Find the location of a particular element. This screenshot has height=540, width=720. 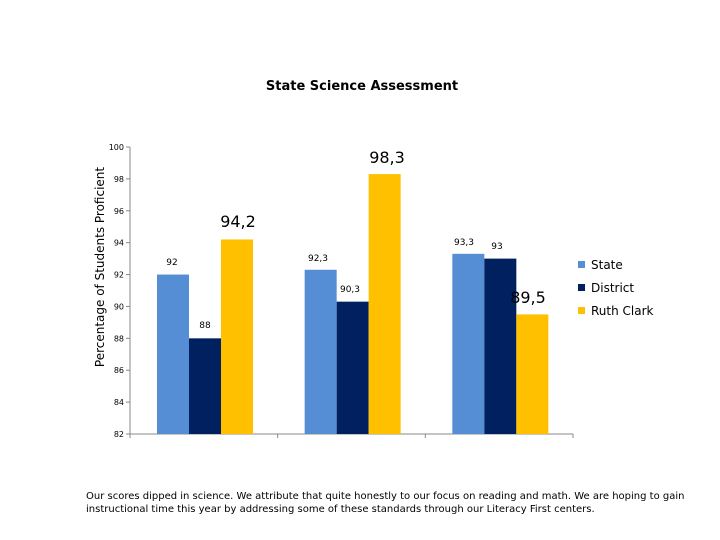

y-tick-label: 90 is located at coordinates (119, 306).